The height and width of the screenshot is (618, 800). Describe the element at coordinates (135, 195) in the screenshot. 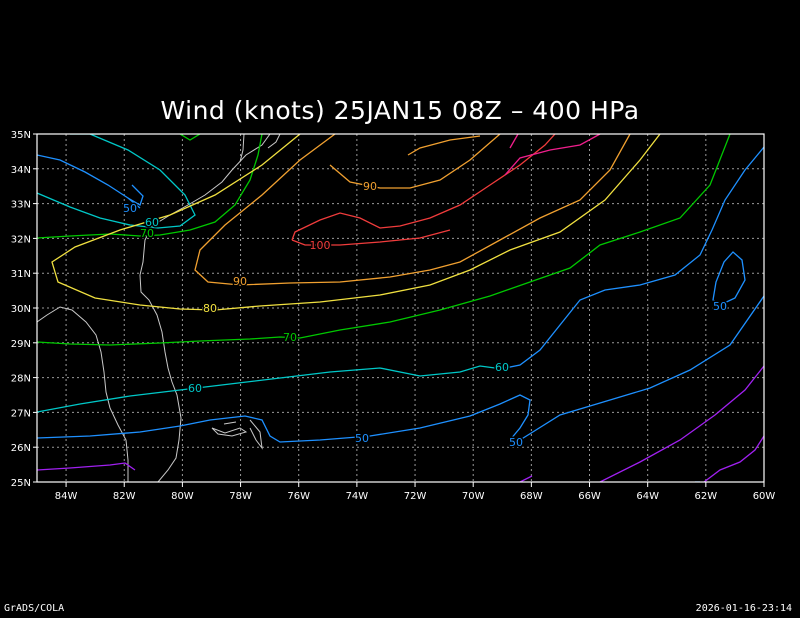

I see `contour-50-nw-lobe` at that location.